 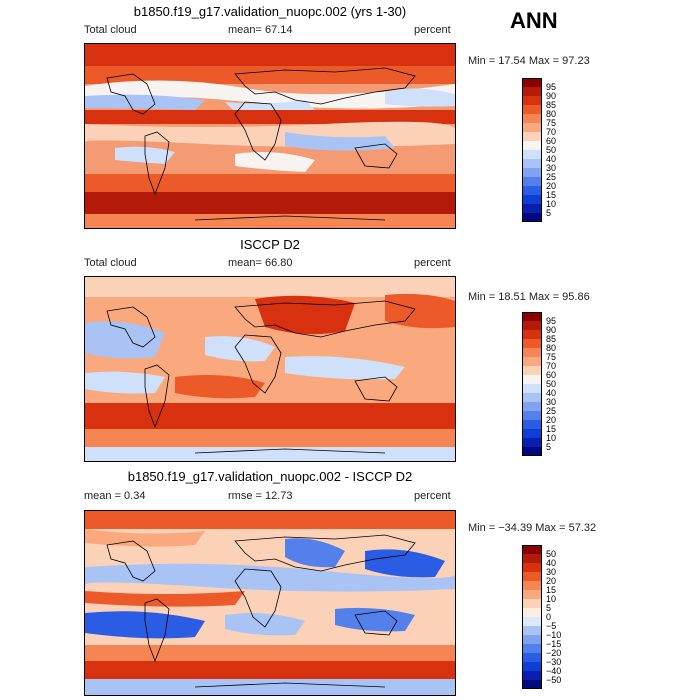 I want to click on colorbar-tick-label: −15, so click(x=554, y=644).